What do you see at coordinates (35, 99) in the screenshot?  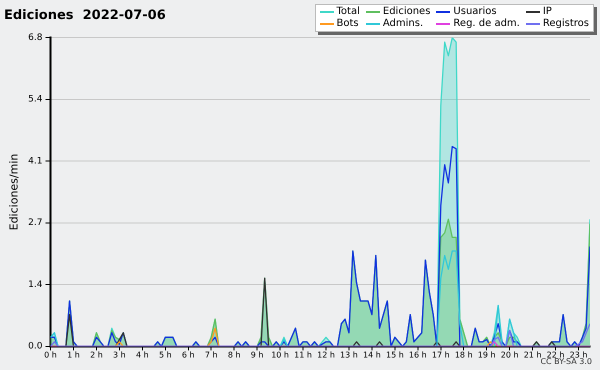 I see `y-tick-label: 5.4` at bounding box center [35, 99].